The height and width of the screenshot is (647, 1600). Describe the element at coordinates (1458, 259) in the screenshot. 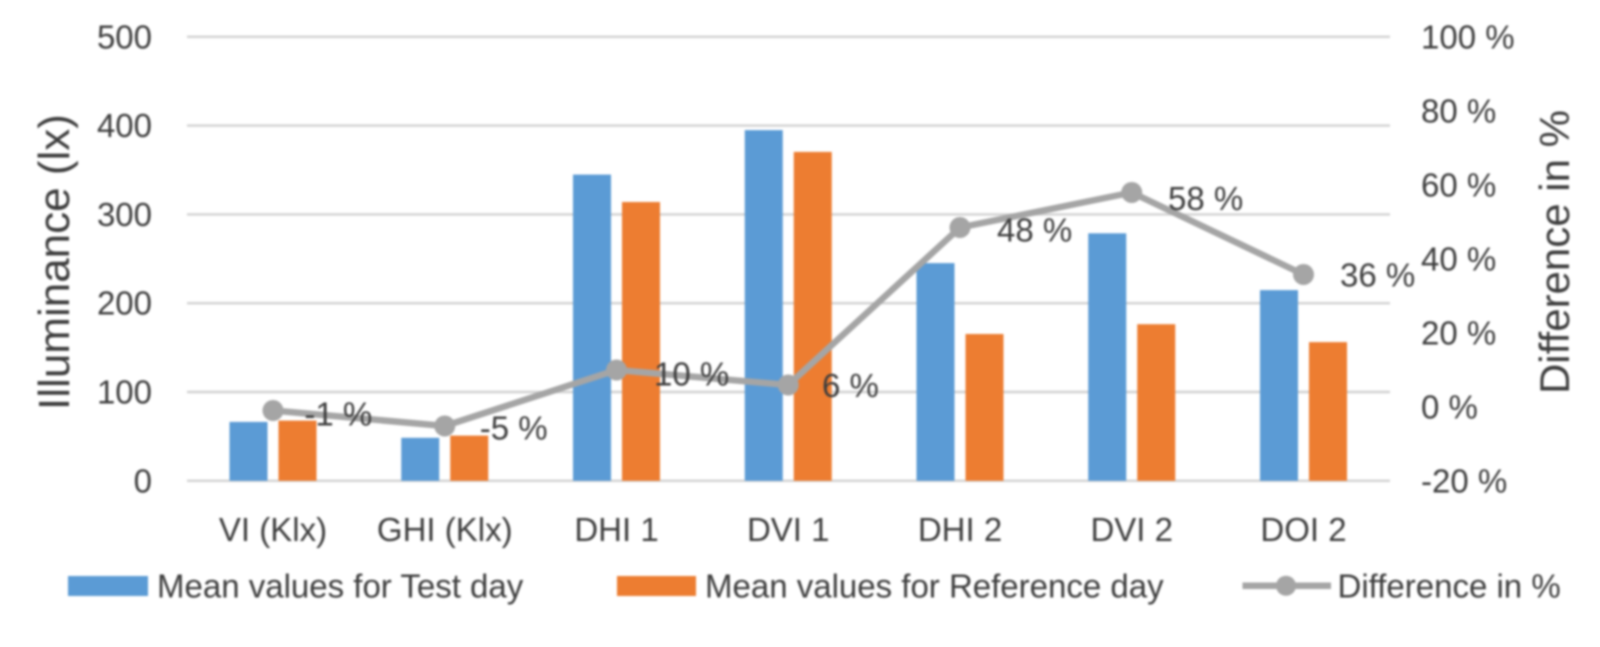

I see `svg-text: 40 %` at that location.